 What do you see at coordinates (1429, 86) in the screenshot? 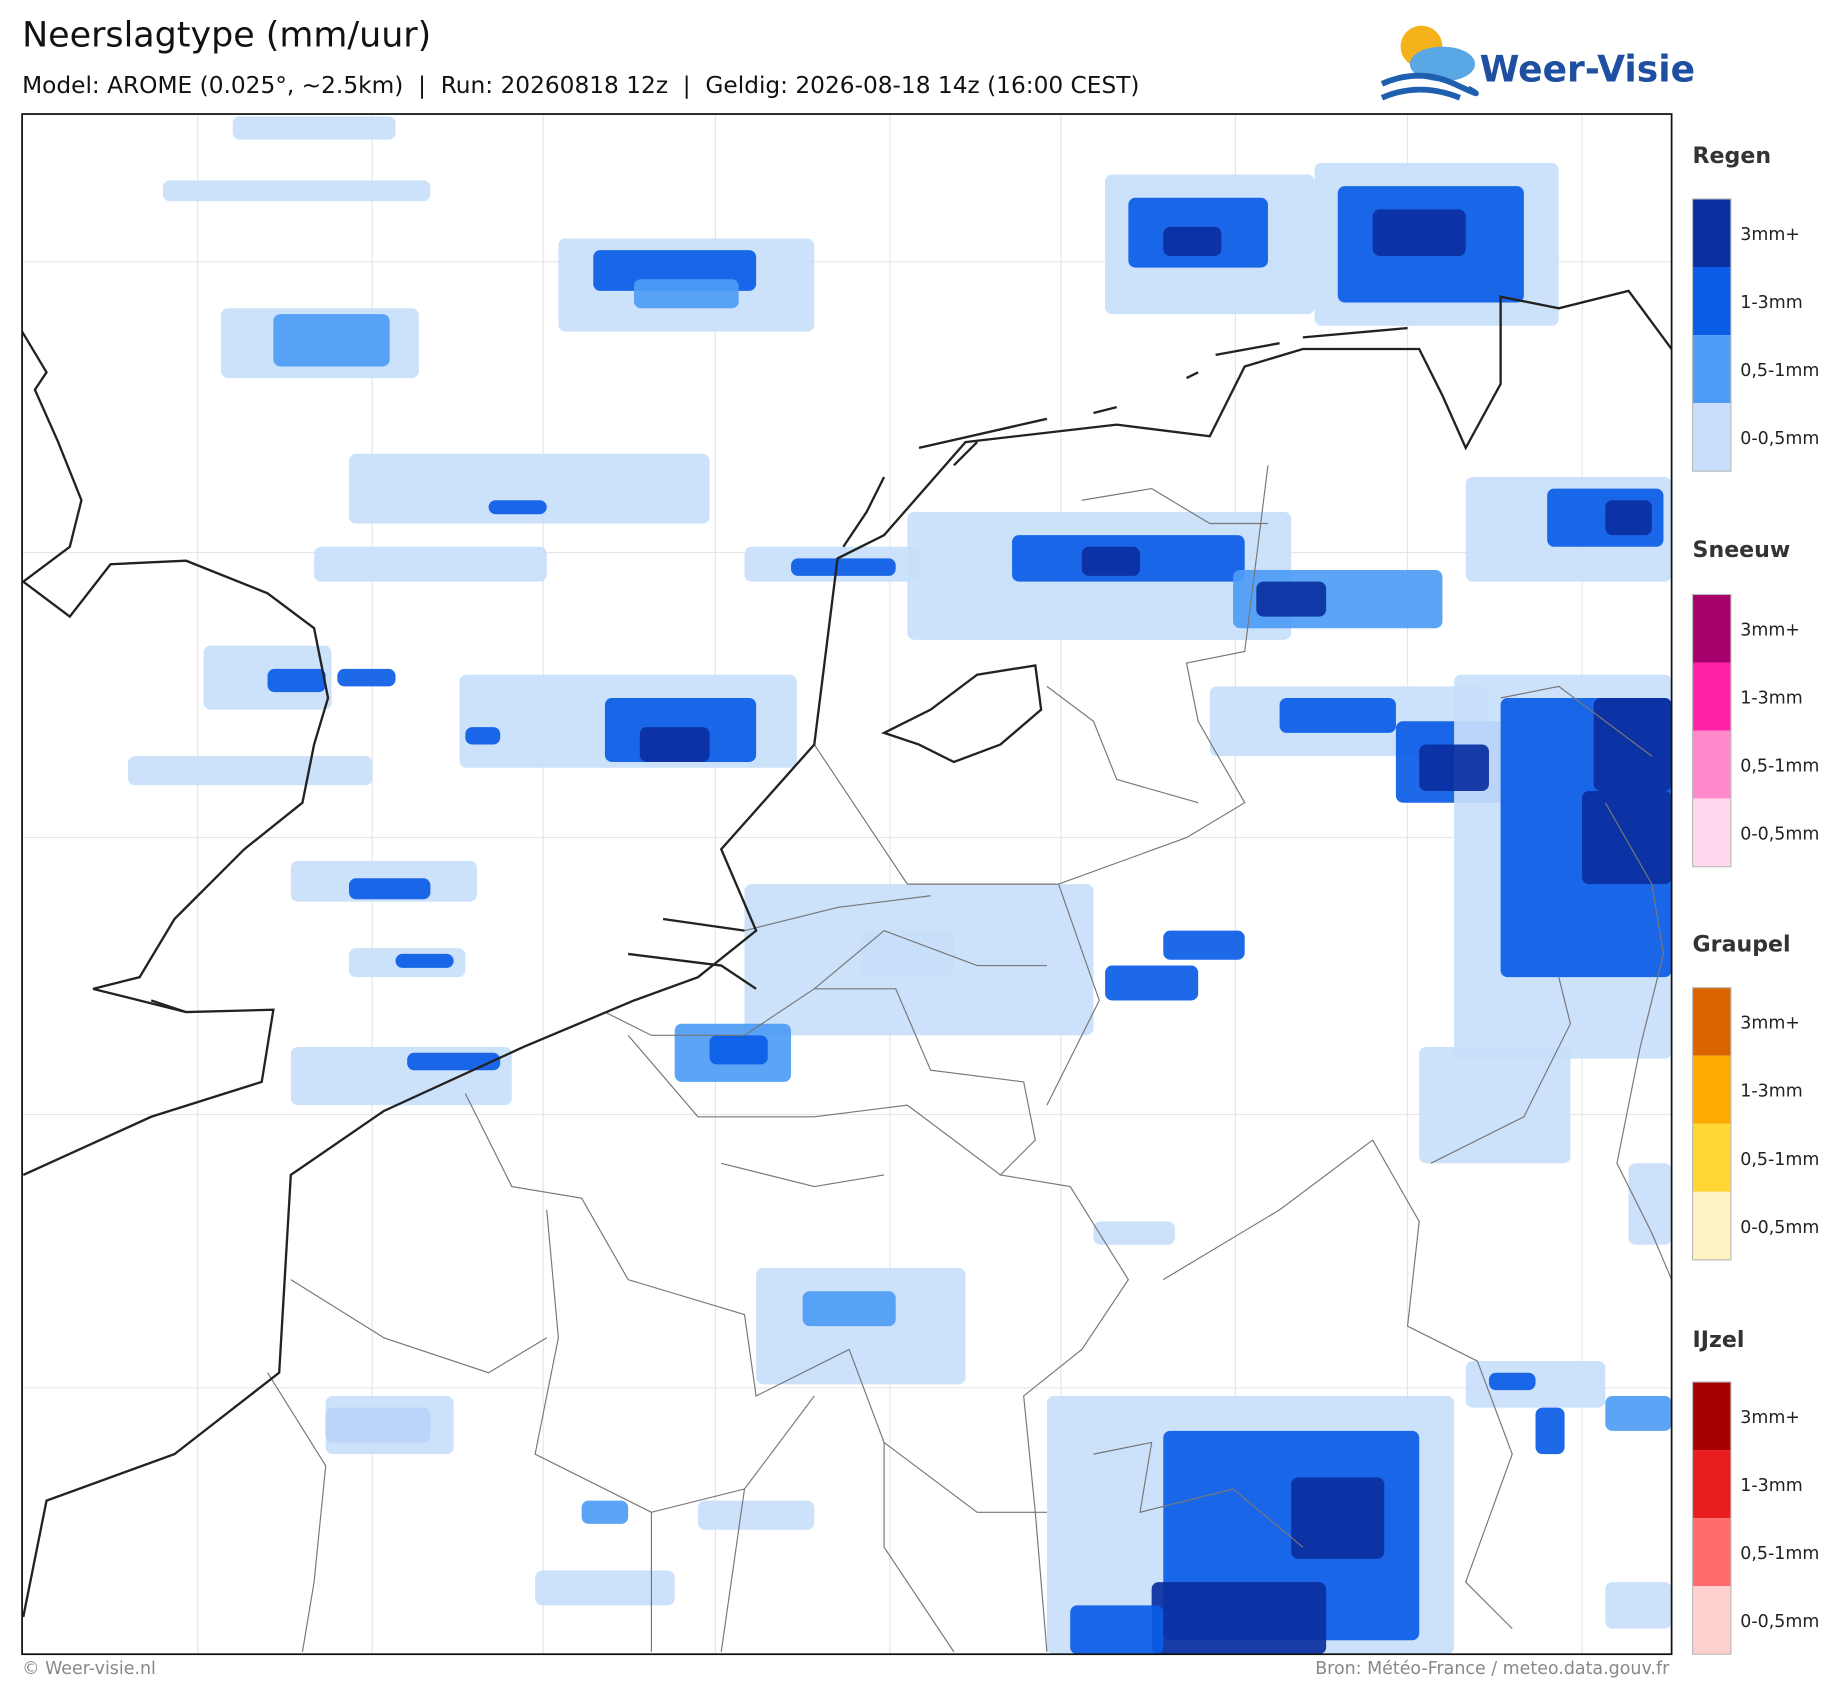
I see `logo-waves` at bounding box center [1429, 86].